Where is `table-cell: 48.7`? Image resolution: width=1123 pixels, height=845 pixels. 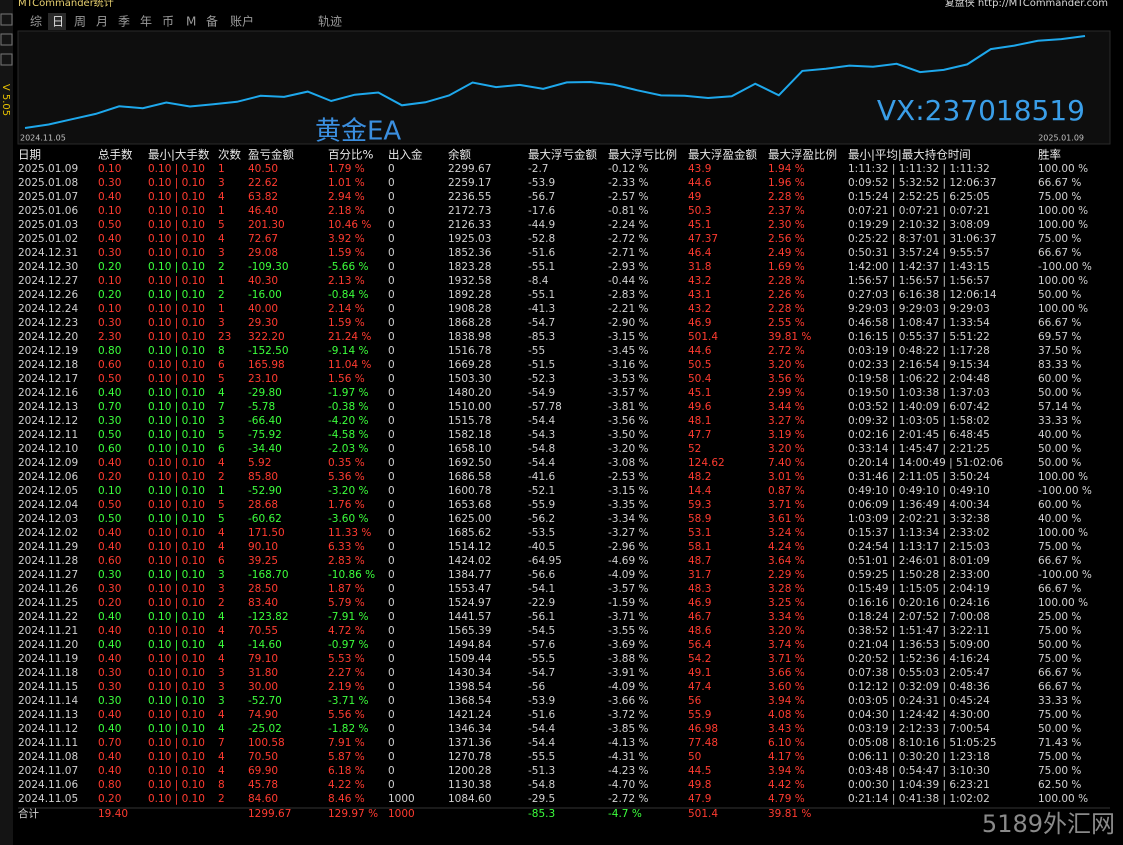
table-cell: 48.7 is located at coordinates (699, 561).